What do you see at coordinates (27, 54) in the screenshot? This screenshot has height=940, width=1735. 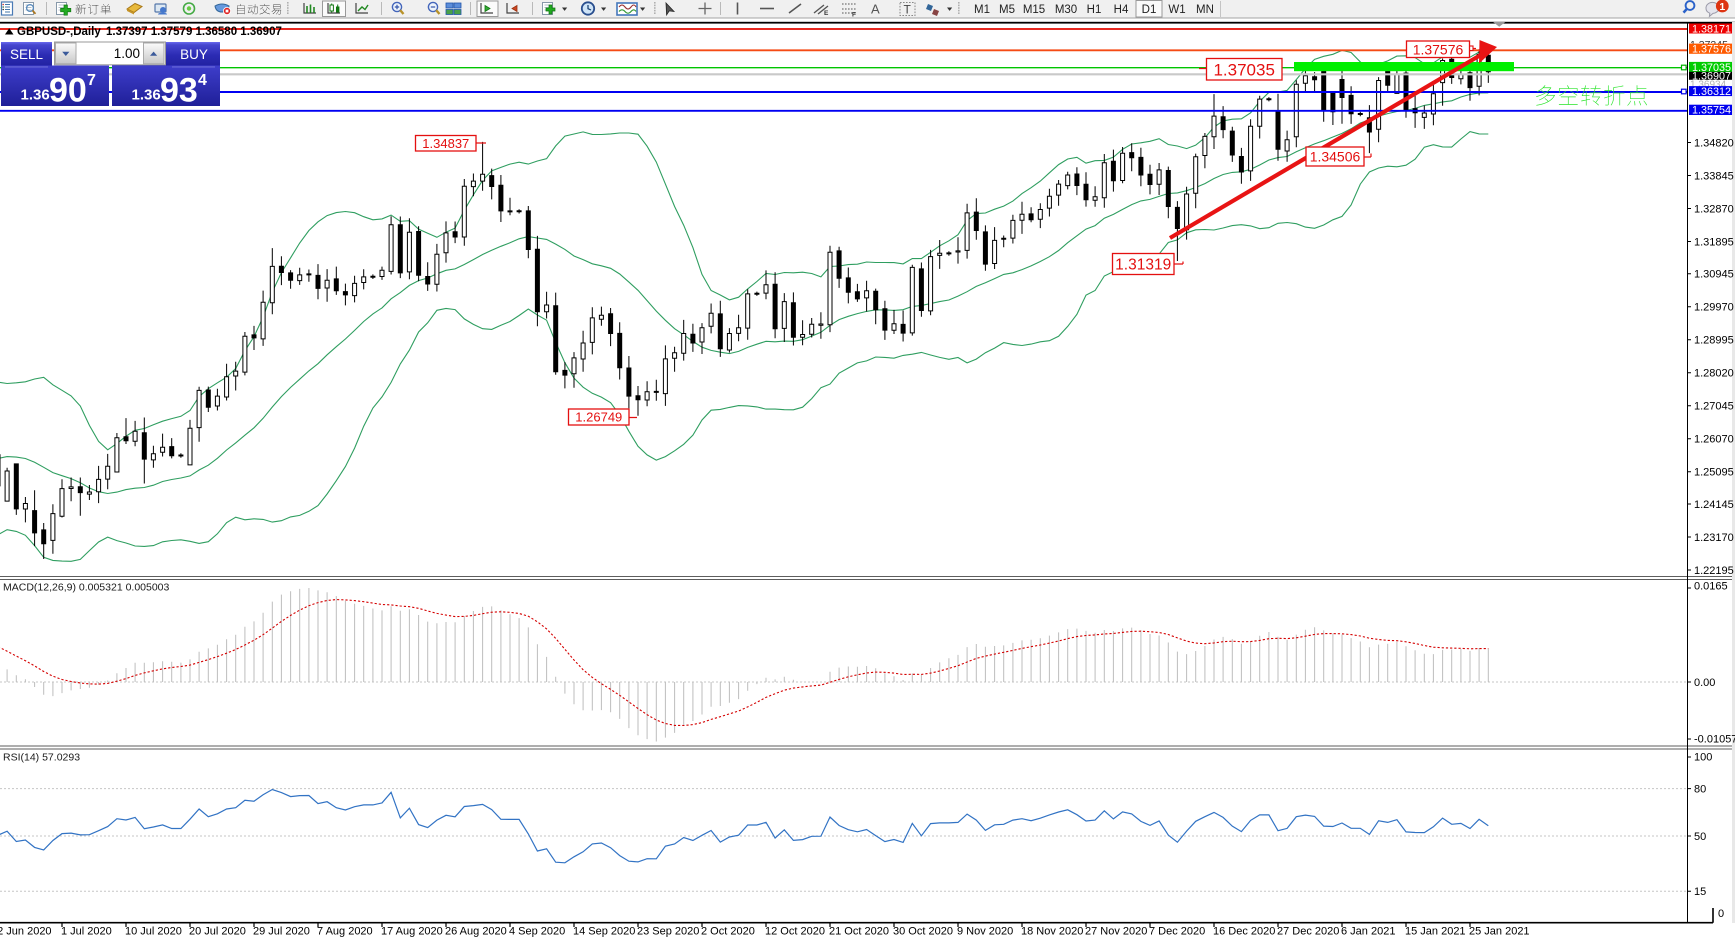 I see `svg-text: SELL` at bounding box center [27, 54].